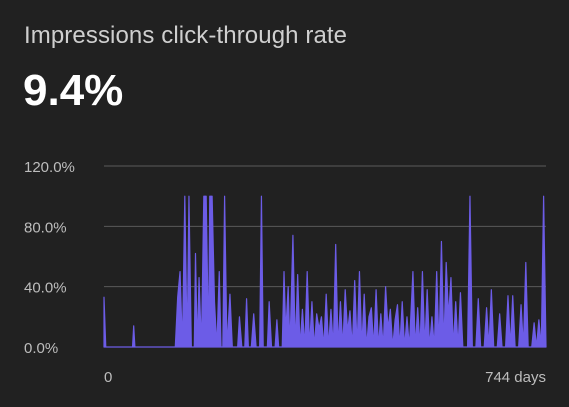  I want to click on y-tick-label: 0.0%, so click(41, 348).